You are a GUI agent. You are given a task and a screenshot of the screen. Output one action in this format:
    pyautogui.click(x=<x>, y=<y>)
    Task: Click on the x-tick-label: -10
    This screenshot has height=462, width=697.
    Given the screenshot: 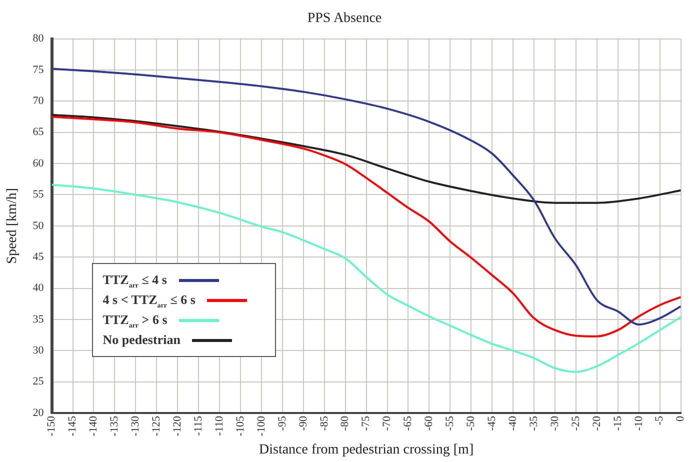 What is the action you would take?
    pyautogui.click(x=638, y=423)
    